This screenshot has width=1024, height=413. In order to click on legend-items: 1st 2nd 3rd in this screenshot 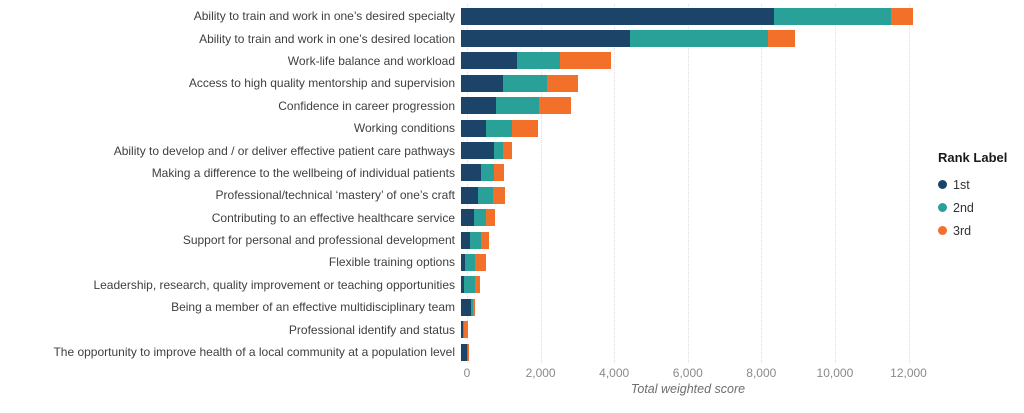, I will do `click(972, 207)`.